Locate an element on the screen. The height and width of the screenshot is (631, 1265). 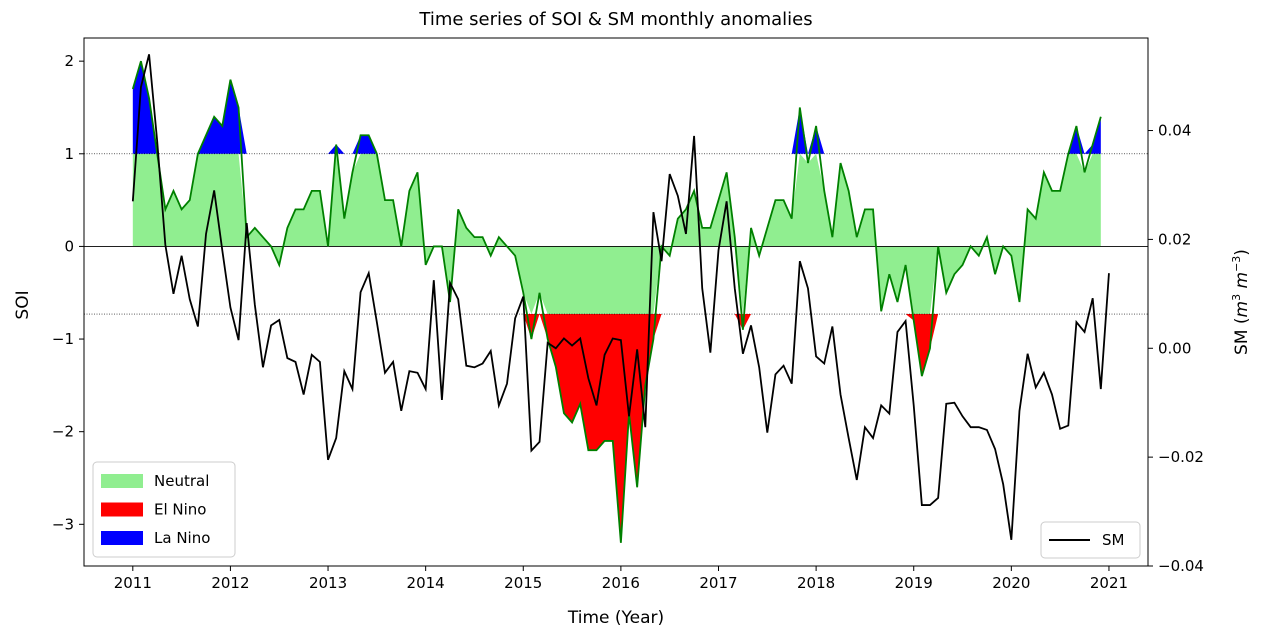
y-tick-label-left: −3 is located at coordinates (63, 524).